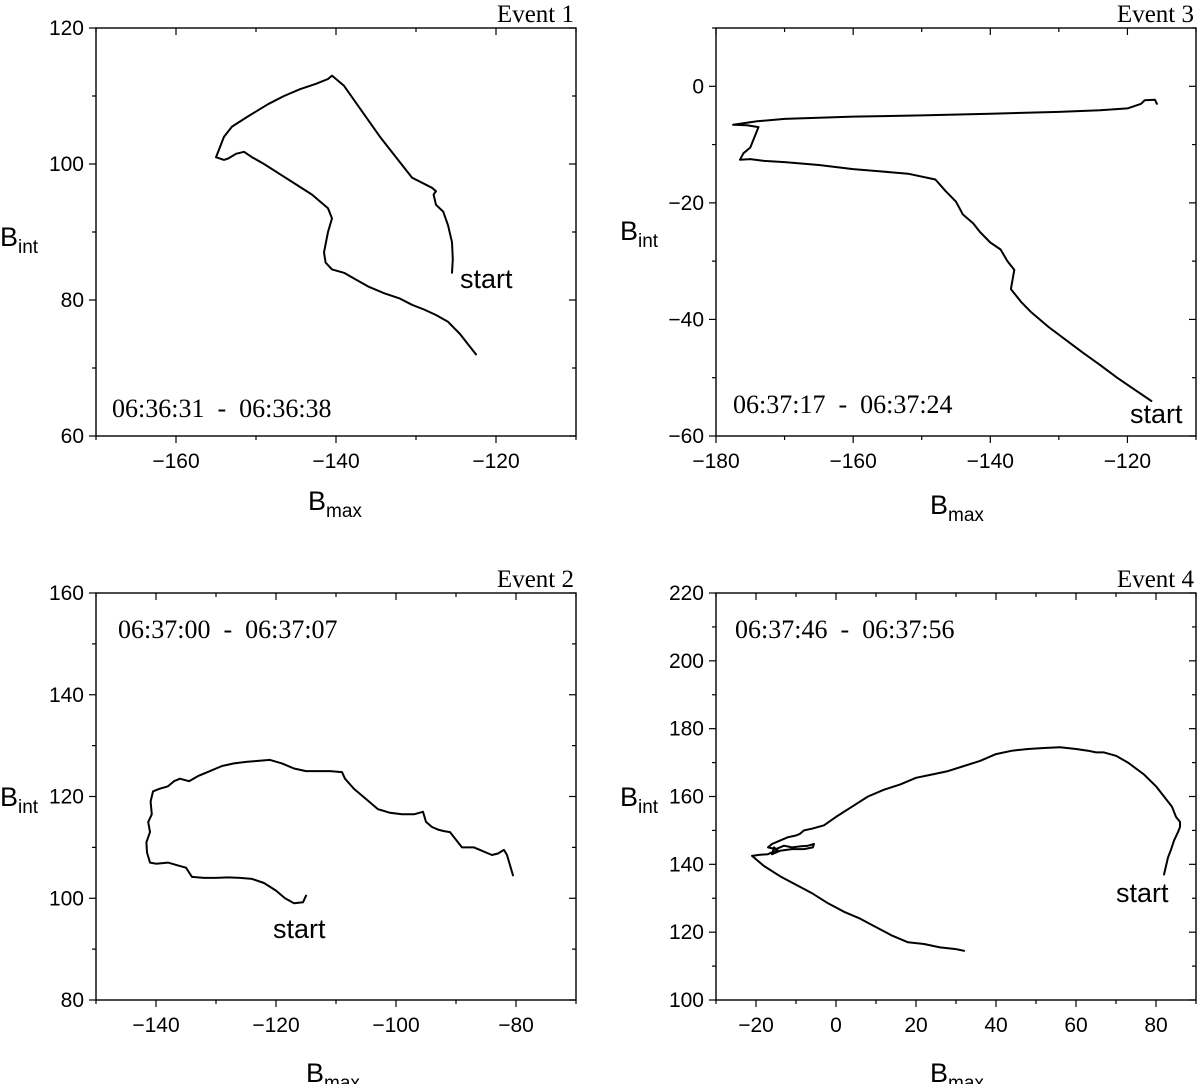  Describe the element at coordinates (845, 629) in the screenshot. I see `time-range-label: 06:37:46 - 06:37:56` at that location.